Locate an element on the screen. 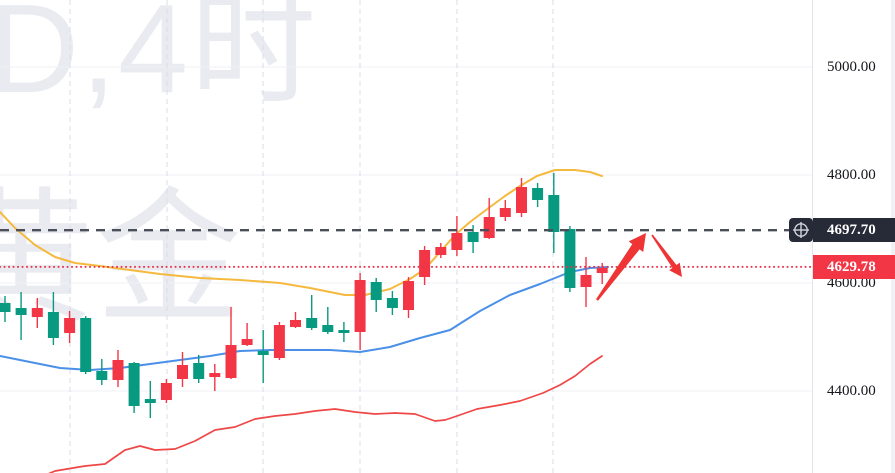  target-glyph is located at coordinates (801, 230).